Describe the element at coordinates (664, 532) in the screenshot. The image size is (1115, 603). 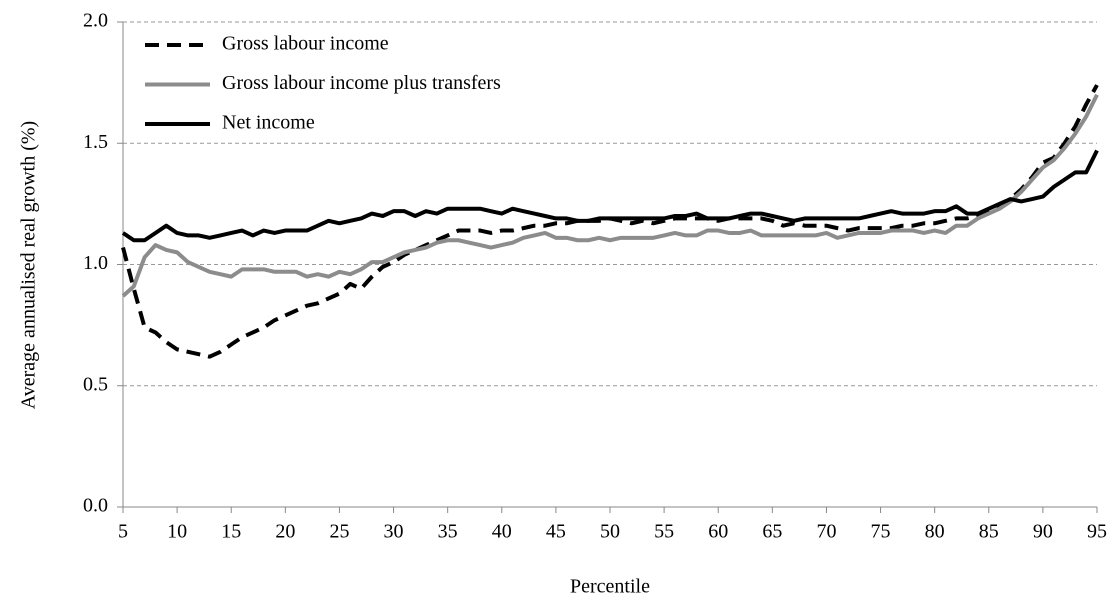
I see `x-tick-label: 55` at that location.